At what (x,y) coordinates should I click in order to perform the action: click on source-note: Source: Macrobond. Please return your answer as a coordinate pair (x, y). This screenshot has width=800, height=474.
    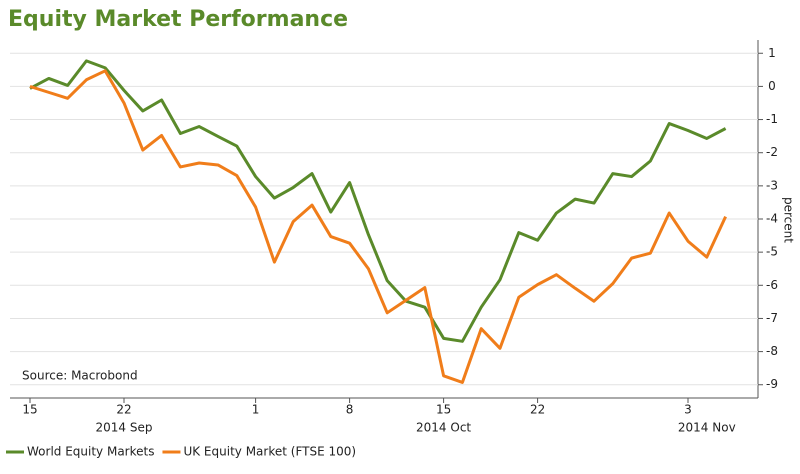
    Looking at the image, I should click on (80, 376).